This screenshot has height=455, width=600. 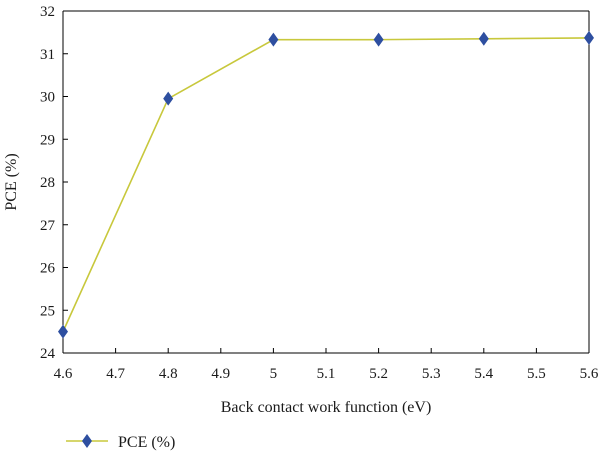 What do you see at coordinates (47, 98) in the screenshot?
I see `y-tick-label: 30` at bounding box center [47, 98].